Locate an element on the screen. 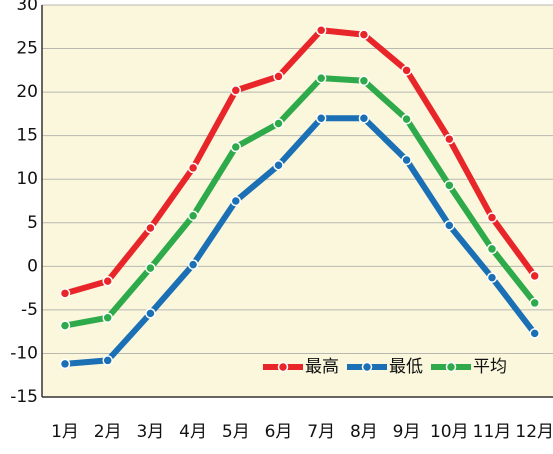 This screenshot has width=553, height=454. x-tick-label: 7月 is located at coordinates (321, 432).